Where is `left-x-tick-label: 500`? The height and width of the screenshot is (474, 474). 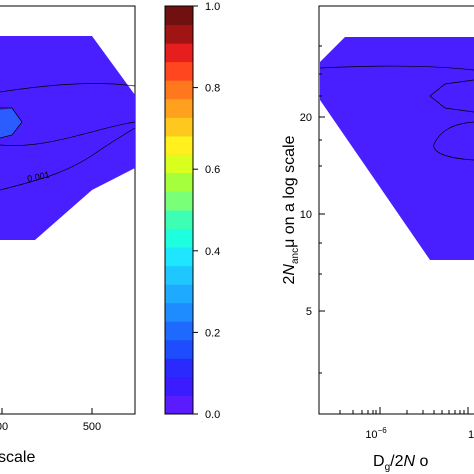
left-x-tick-label: 500 is located at coordinates (92, 427).